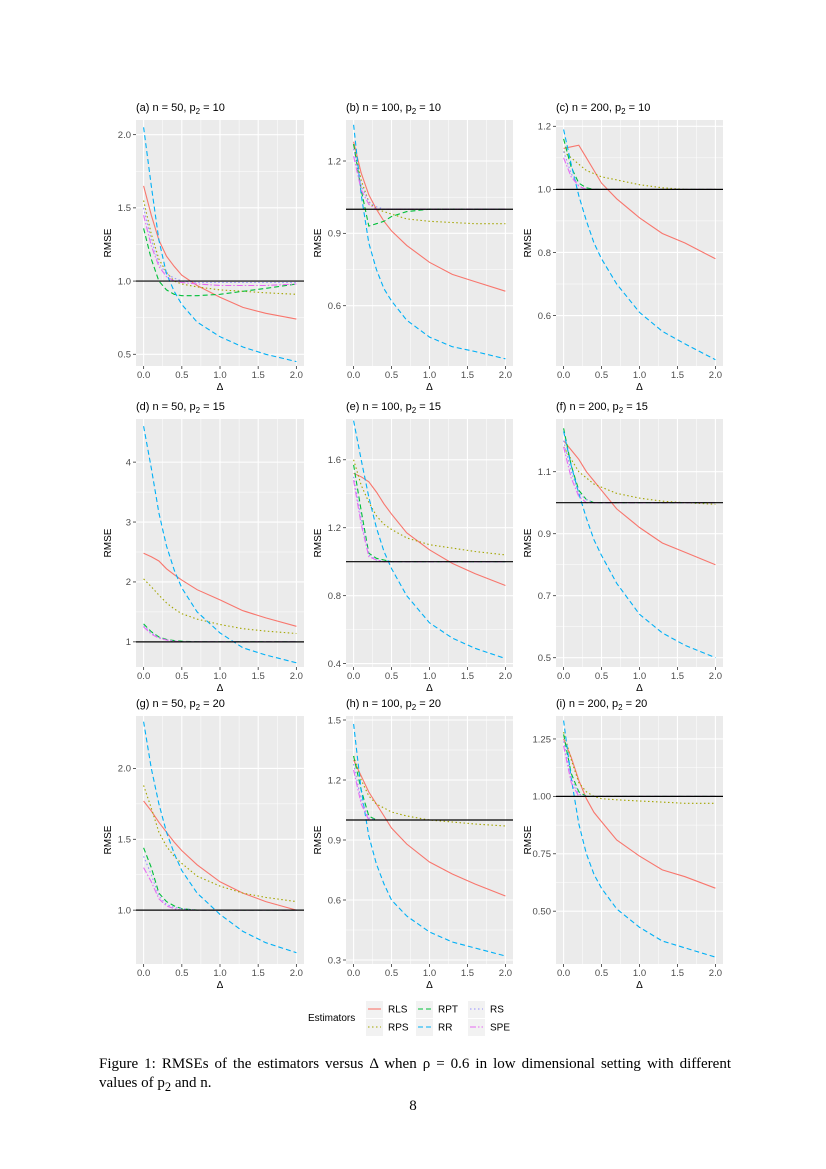 The height and width of the screenshot is (1169, 826). What do you see at coordinates (128, 582) in the screenshot?
I see `y-tick-label: 2` at bounding box center [128, 582].